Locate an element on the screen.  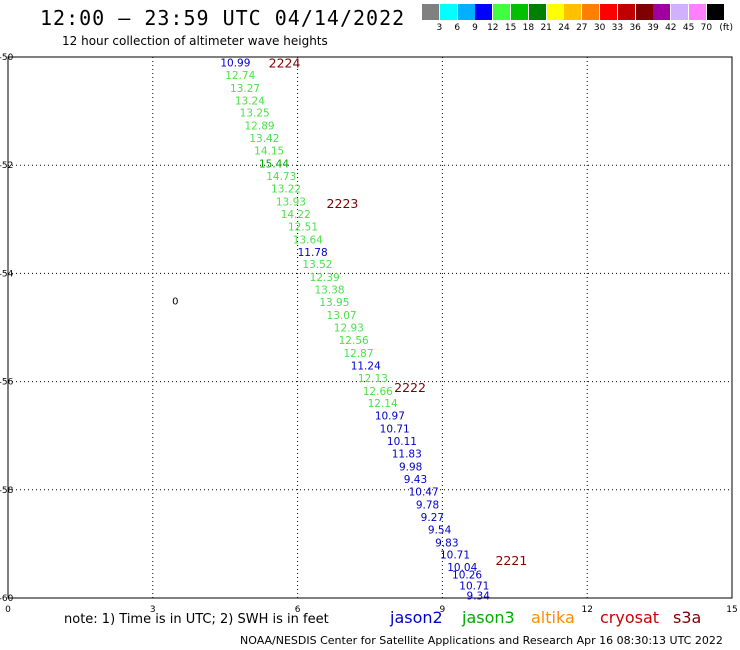
wave-height-value: 13.25 is located at coordinates (255, 114).